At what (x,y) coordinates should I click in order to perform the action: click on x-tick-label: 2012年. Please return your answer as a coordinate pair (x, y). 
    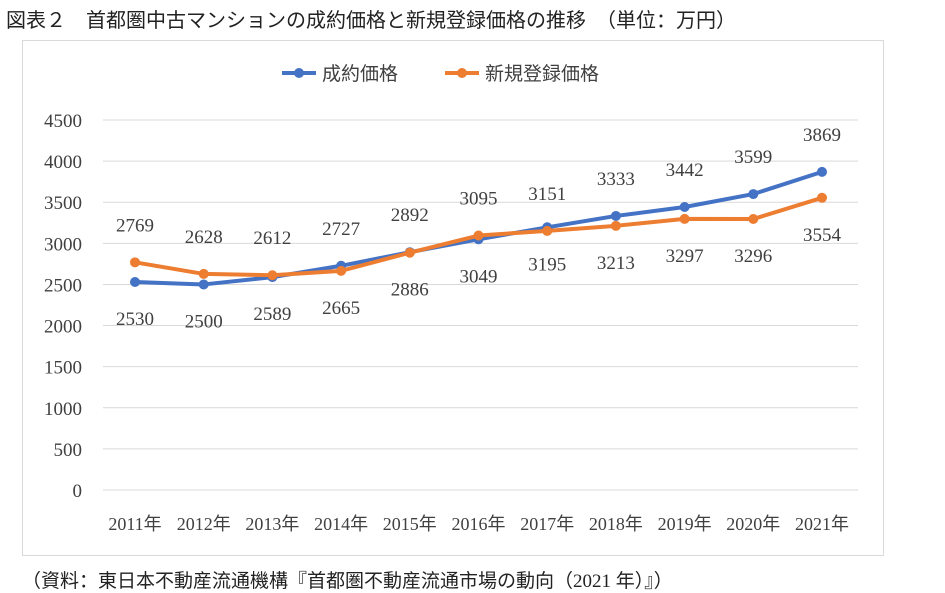
    Looking at the image, I should click on (204, 524).